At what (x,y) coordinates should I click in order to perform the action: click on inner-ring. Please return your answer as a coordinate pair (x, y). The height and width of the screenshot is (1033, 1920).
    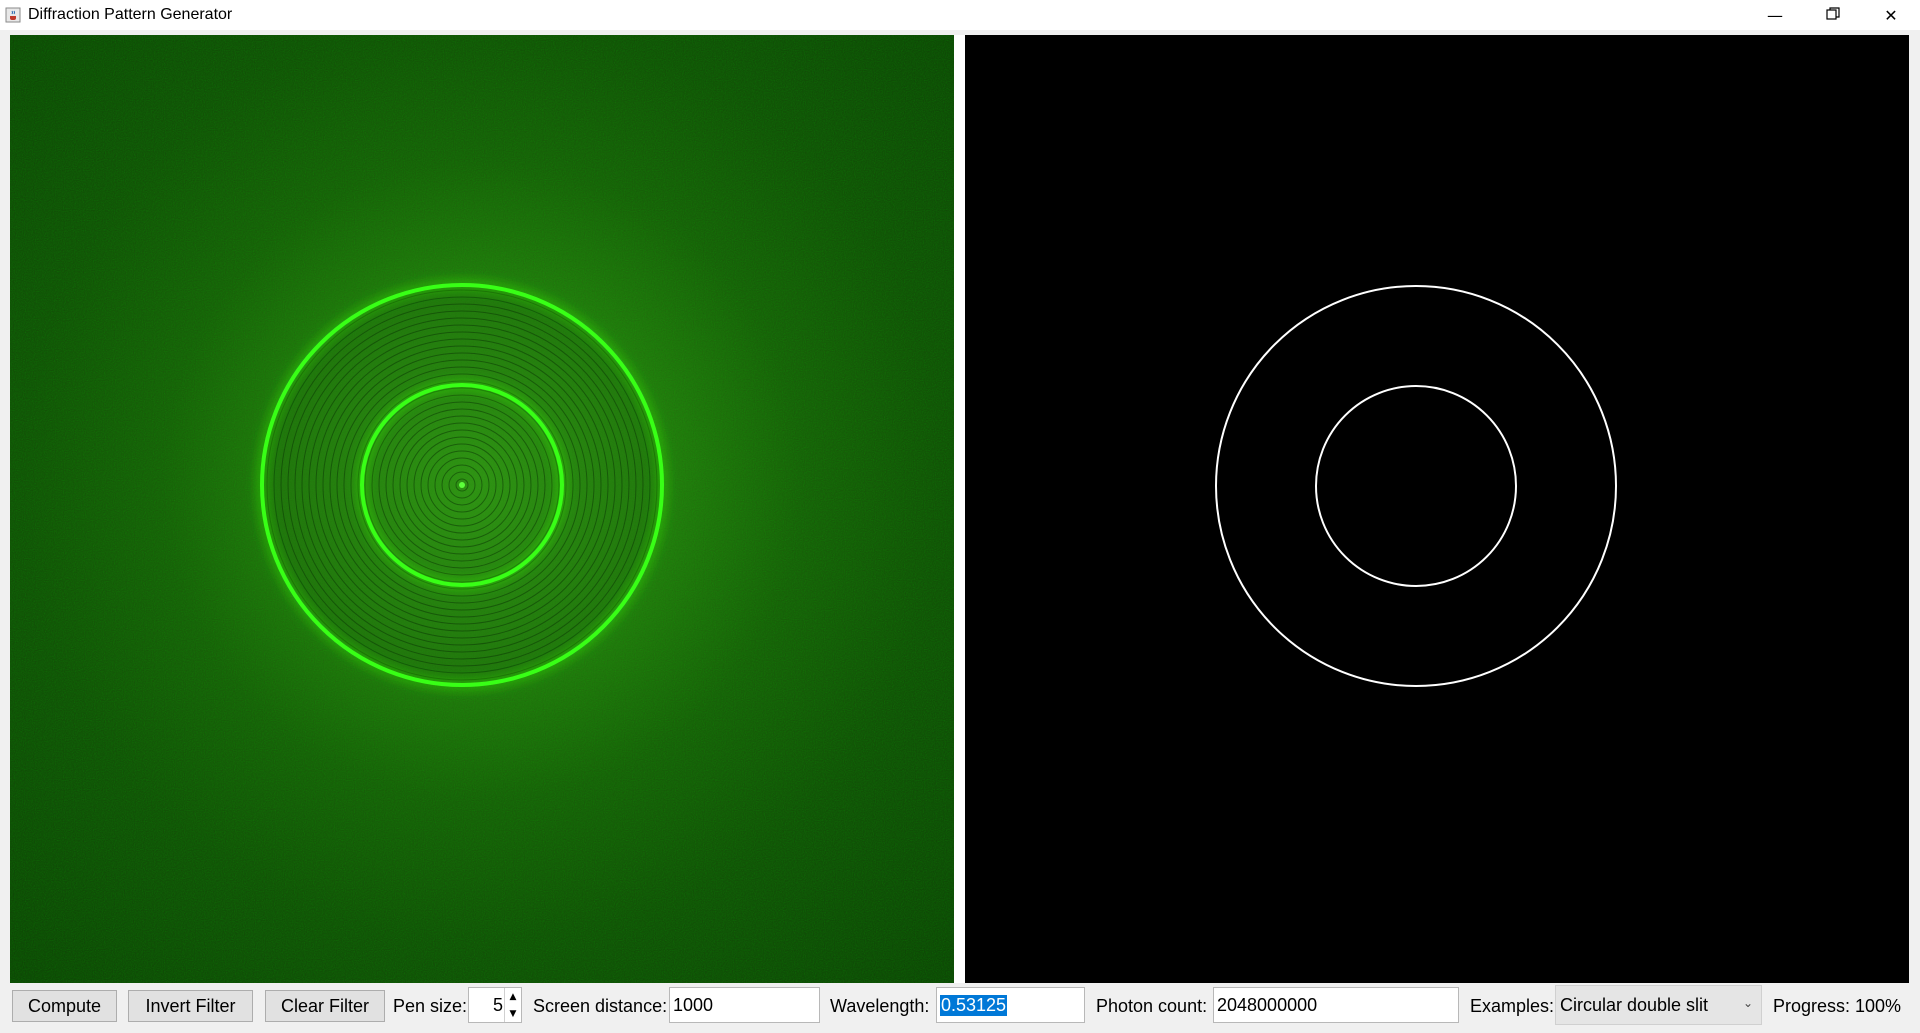
    Looking at the image, I should click on (462, 485).